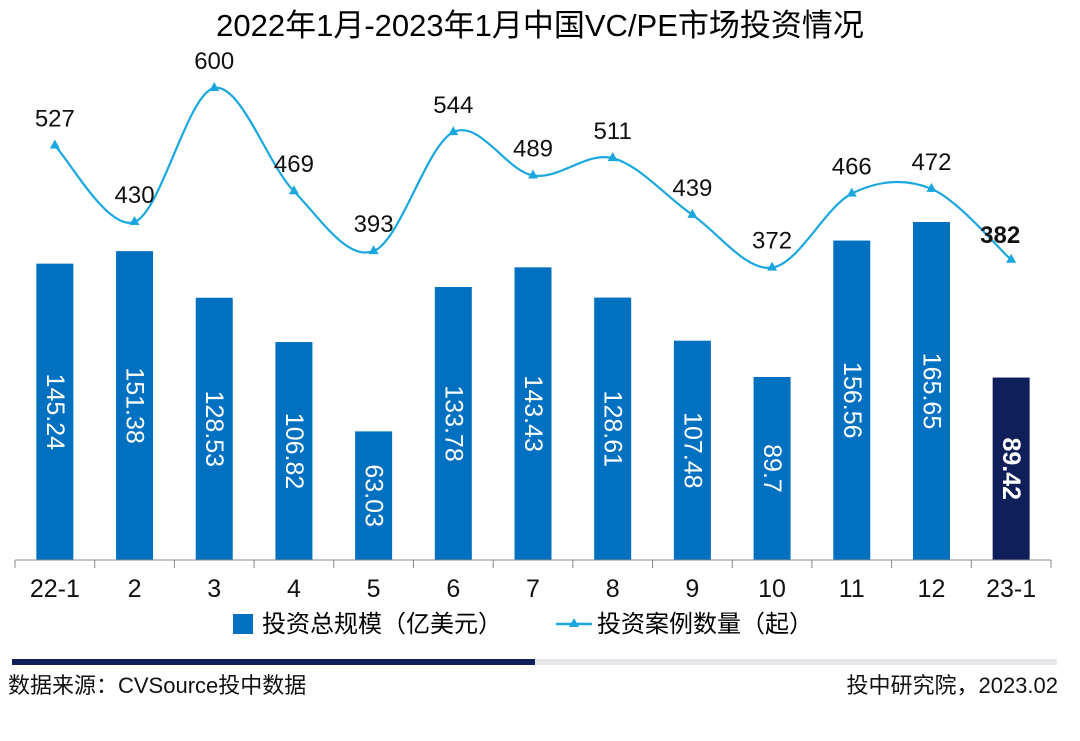 This screenshot has height=741, width=1080. Describe the element at coordinates (157, 685) in the screenshot. I see `source-note: 数据来源：CVSource投中数据` at that location.